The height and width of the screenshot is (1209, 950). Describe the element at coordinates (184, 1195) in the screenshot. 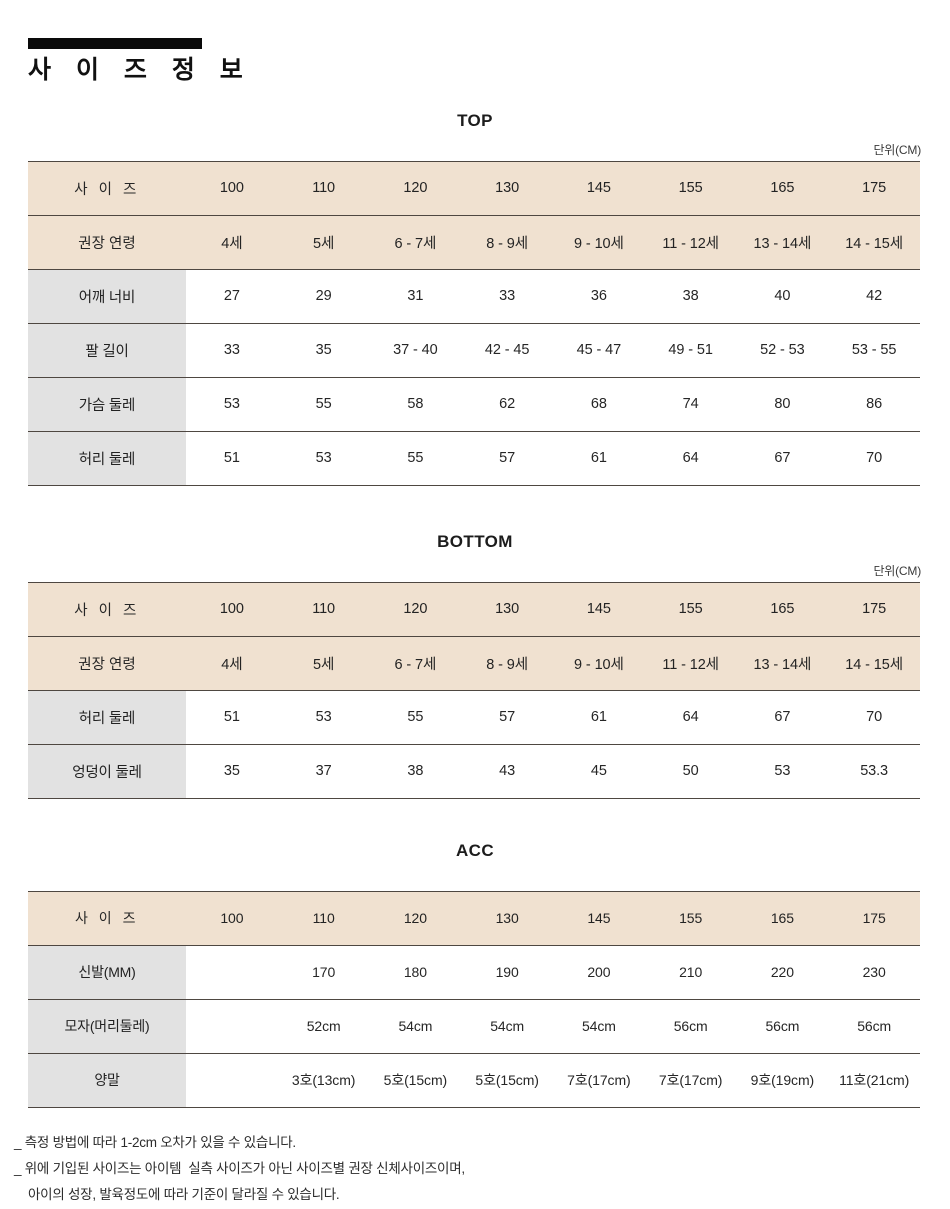

I see `footnote-line: 아이의 성장, 발육정도에 따라 기준이 달라질 수 있습니다.` at that location.